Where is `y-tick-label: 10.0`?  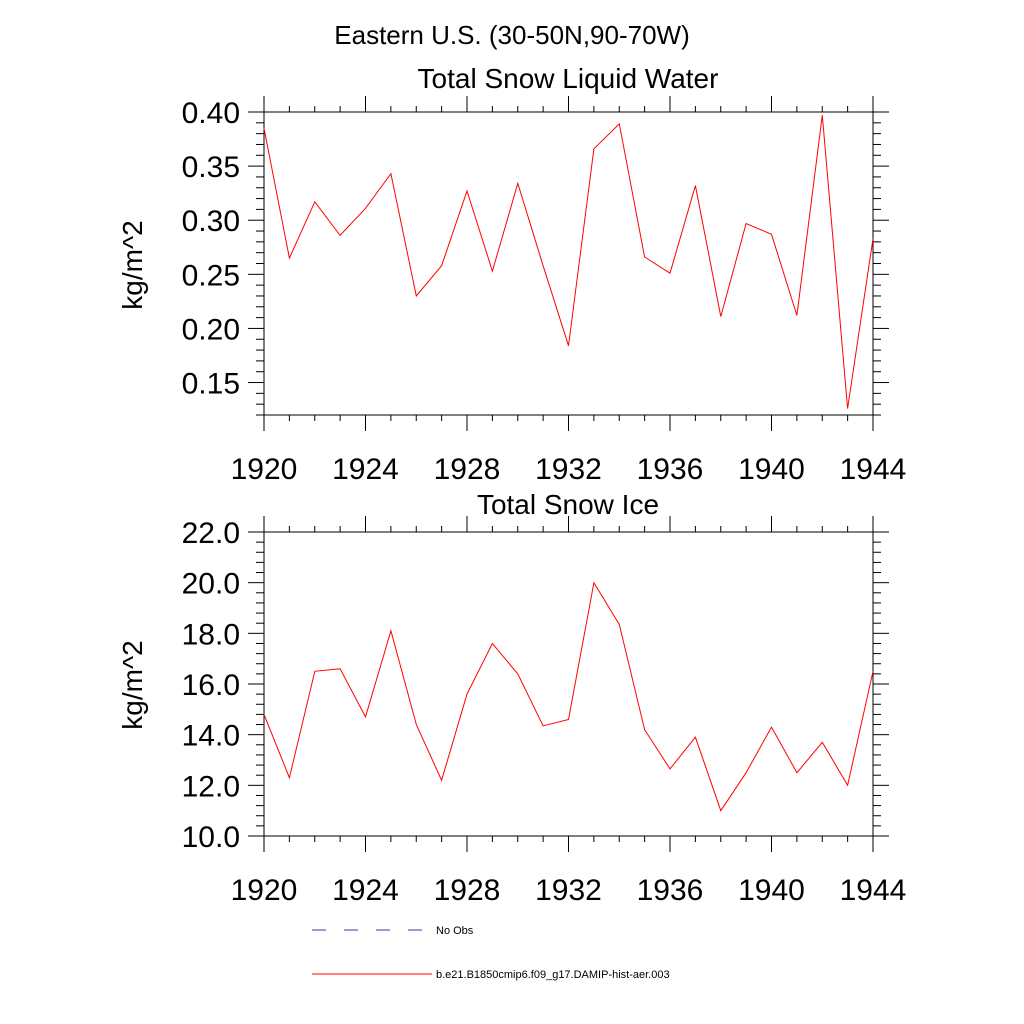
y-tick-label: 10.0 is located at coordinates (211, 837).